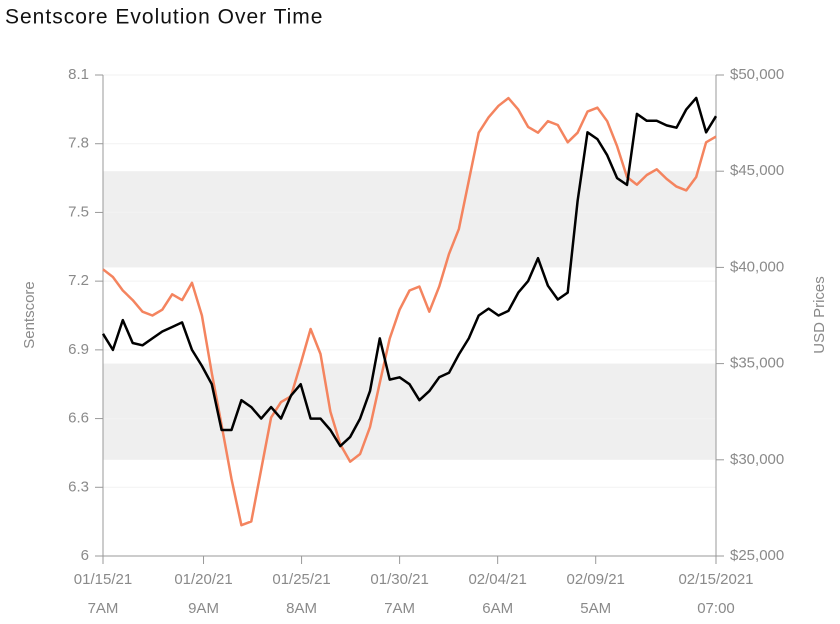 This screenshot has width=840, height=624. What do you see at coordinates (715, 579) in the screenshot?
I see `x-tick-label: 02/15/2021` at bounding box center [715, 579].